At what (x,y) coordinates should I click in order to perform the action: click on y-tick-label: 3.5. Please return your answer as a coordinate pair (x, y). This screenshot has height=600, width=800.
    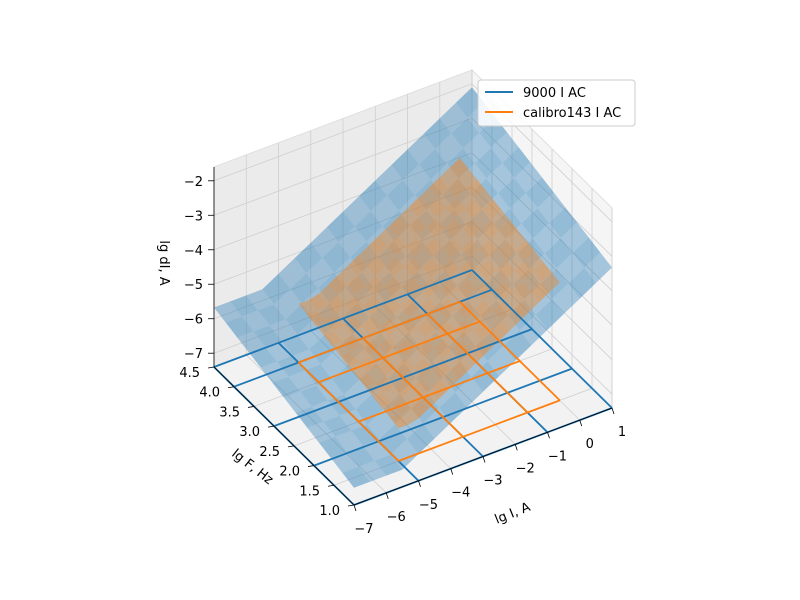
    Looking at the image, I should click on (229, 412).